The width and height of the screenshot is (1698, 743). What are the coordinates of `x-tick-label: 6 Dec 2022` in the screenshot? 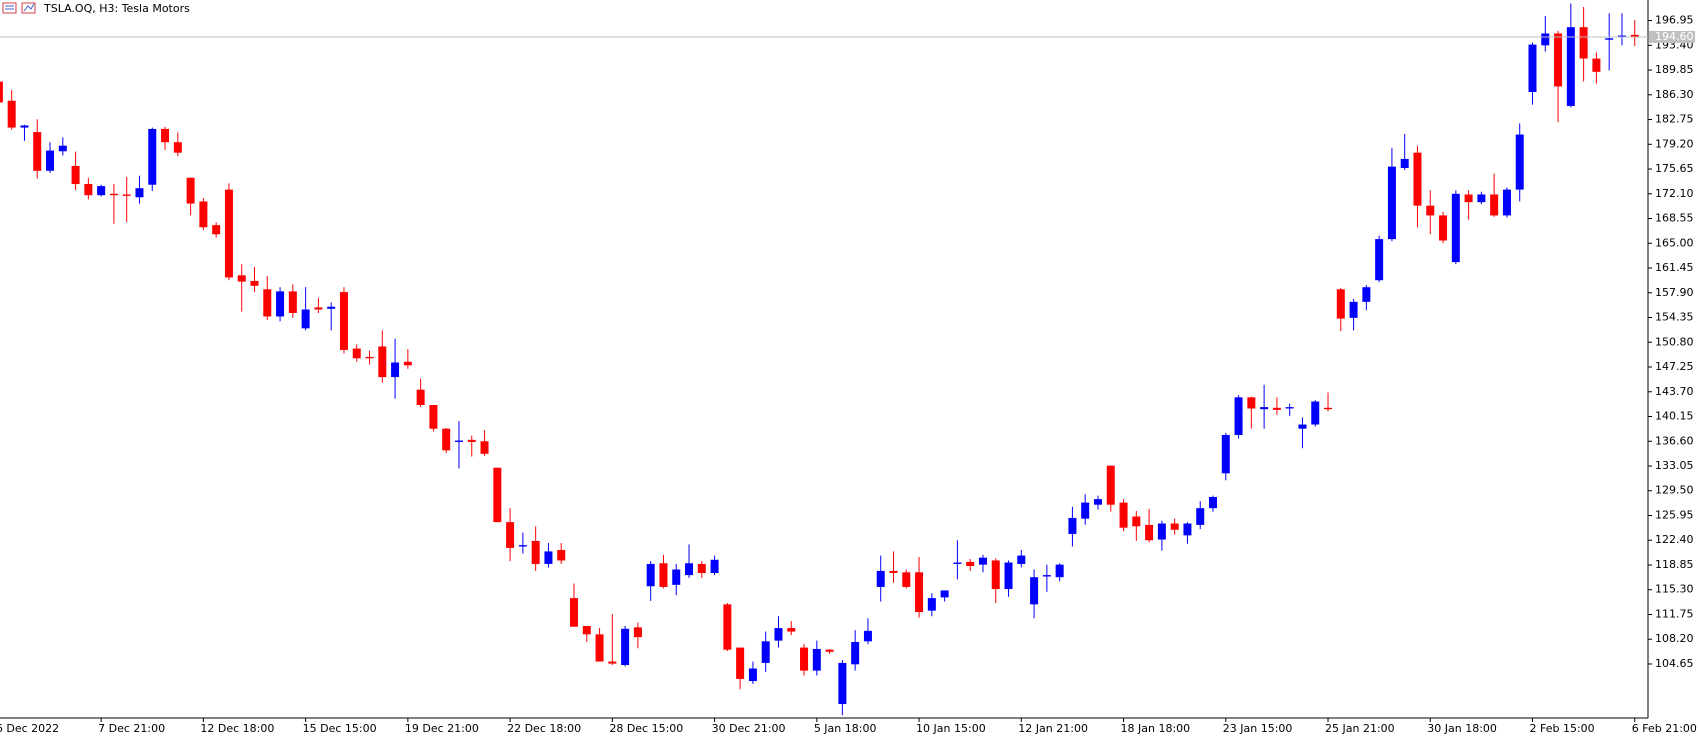 It's located at (29, 728).